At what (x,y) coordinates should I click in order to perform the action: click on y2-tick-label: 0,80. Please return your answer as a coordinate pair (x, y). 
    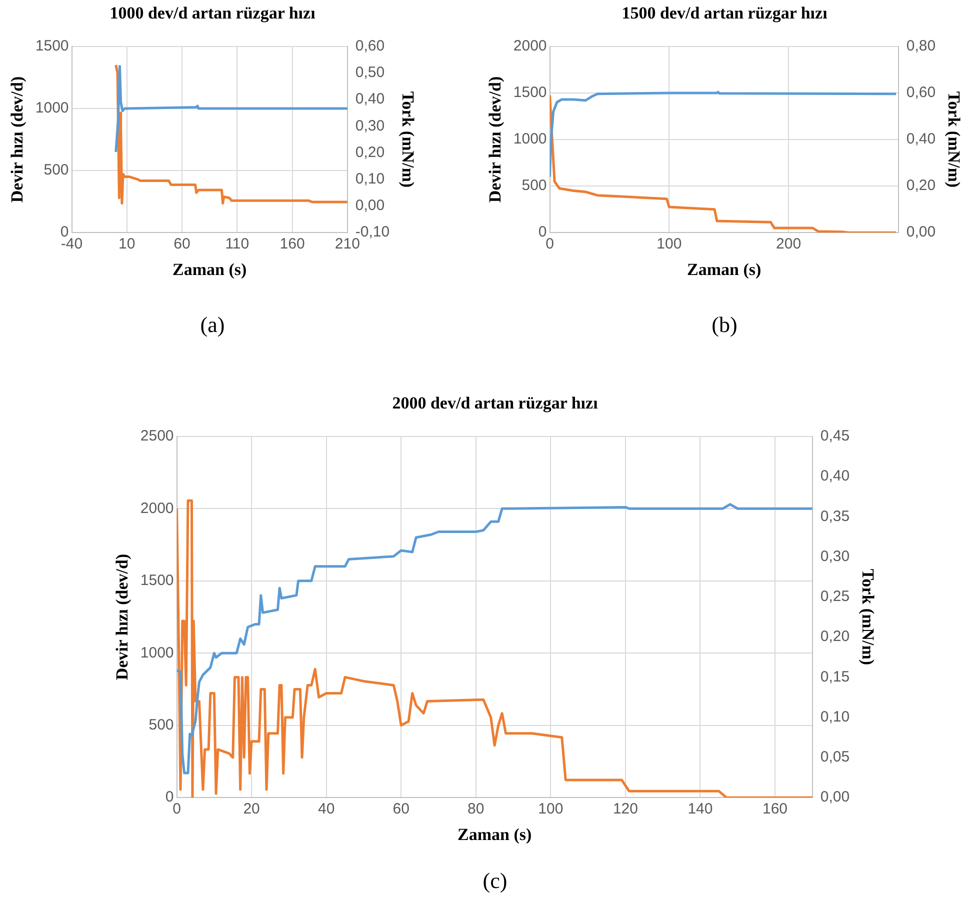
    Looking at the image, I should click on (921, 46).